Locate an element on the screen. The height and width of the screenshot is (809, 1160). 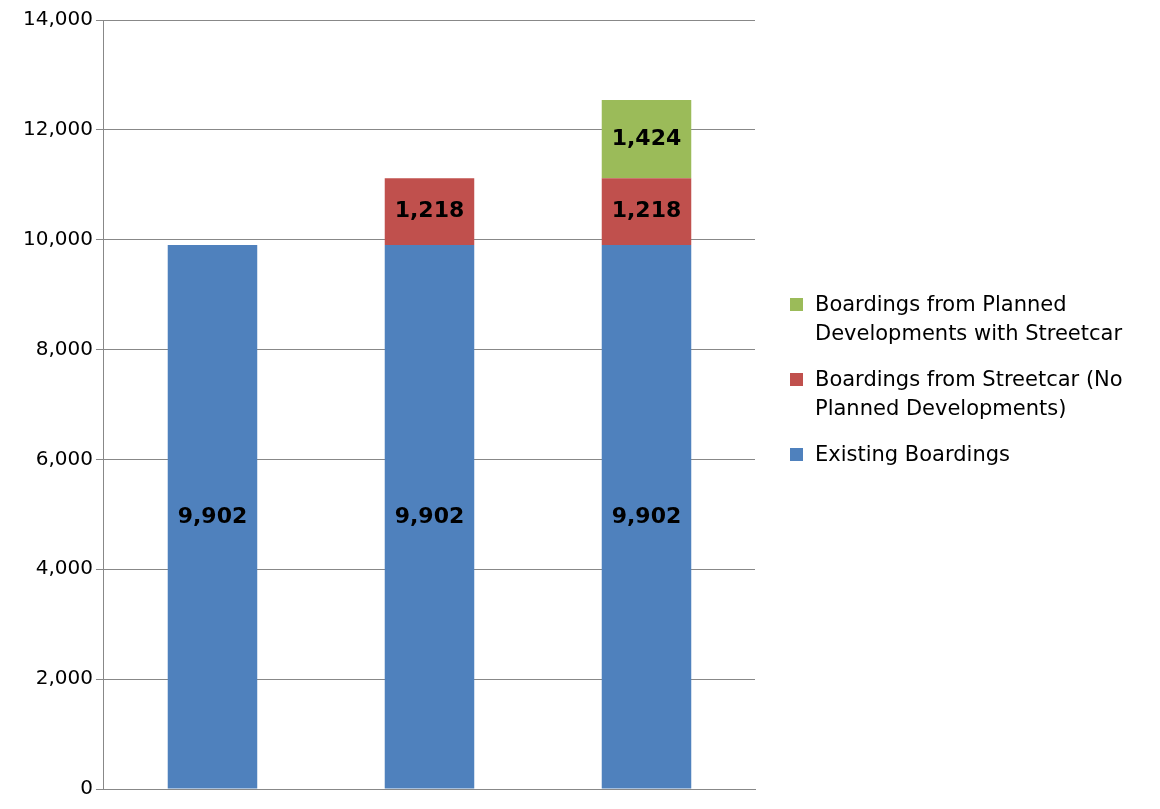
data-label: 1,424 is located at coordinates (646, 137).